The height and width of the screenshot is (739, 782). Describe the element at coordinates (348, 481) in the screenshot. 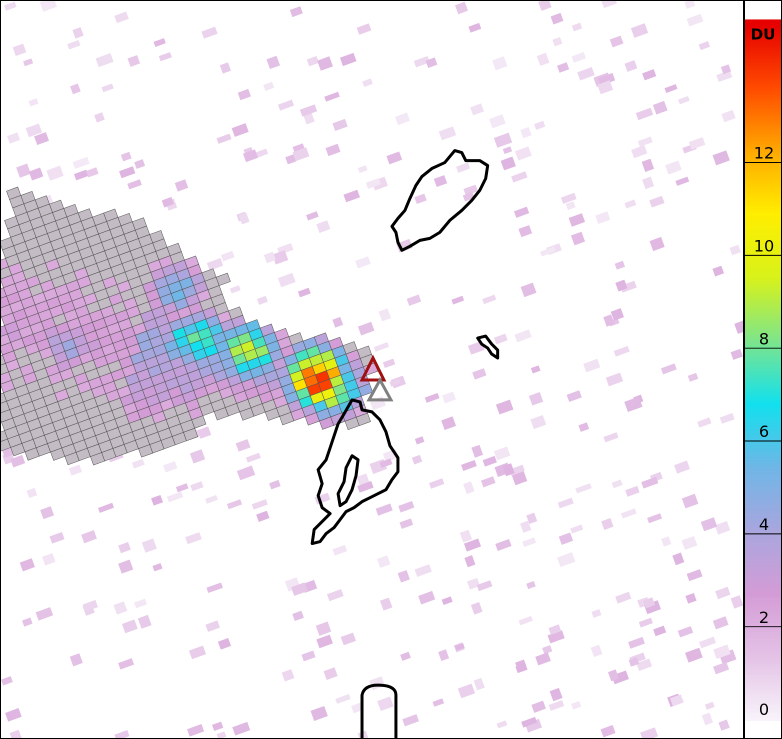

I see `coastline-inner-inlet` at that location.